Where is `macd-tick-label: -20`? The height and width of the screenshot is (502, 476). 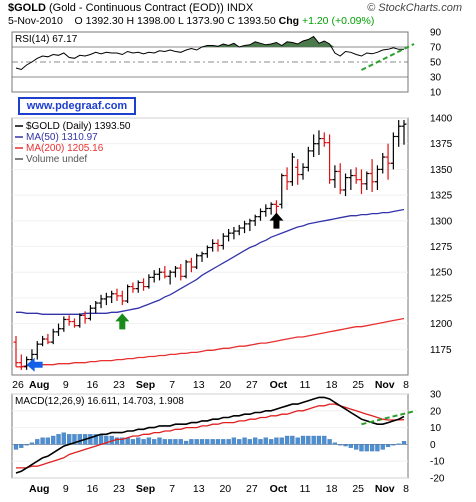 macd-tick-label: -20 is located at coordinates (437, 479).